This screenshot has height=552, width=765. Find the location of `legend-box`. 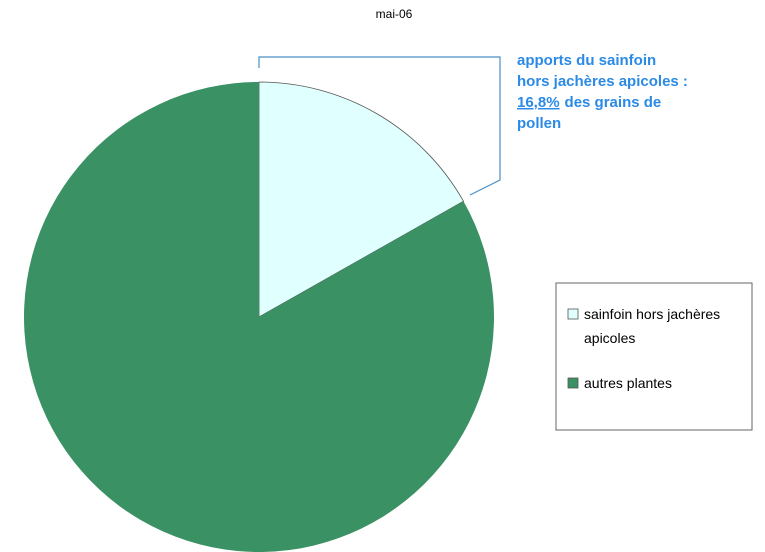

legend-box is located at coordinates (654, 356).